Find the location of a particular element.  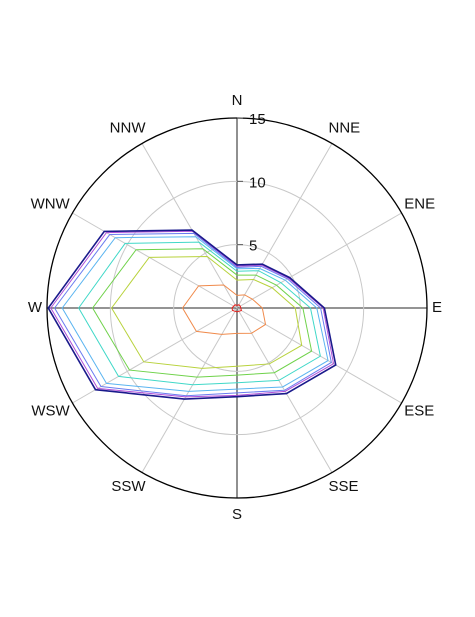

r-tick-label: 15 is located at coordinates (257, 119).